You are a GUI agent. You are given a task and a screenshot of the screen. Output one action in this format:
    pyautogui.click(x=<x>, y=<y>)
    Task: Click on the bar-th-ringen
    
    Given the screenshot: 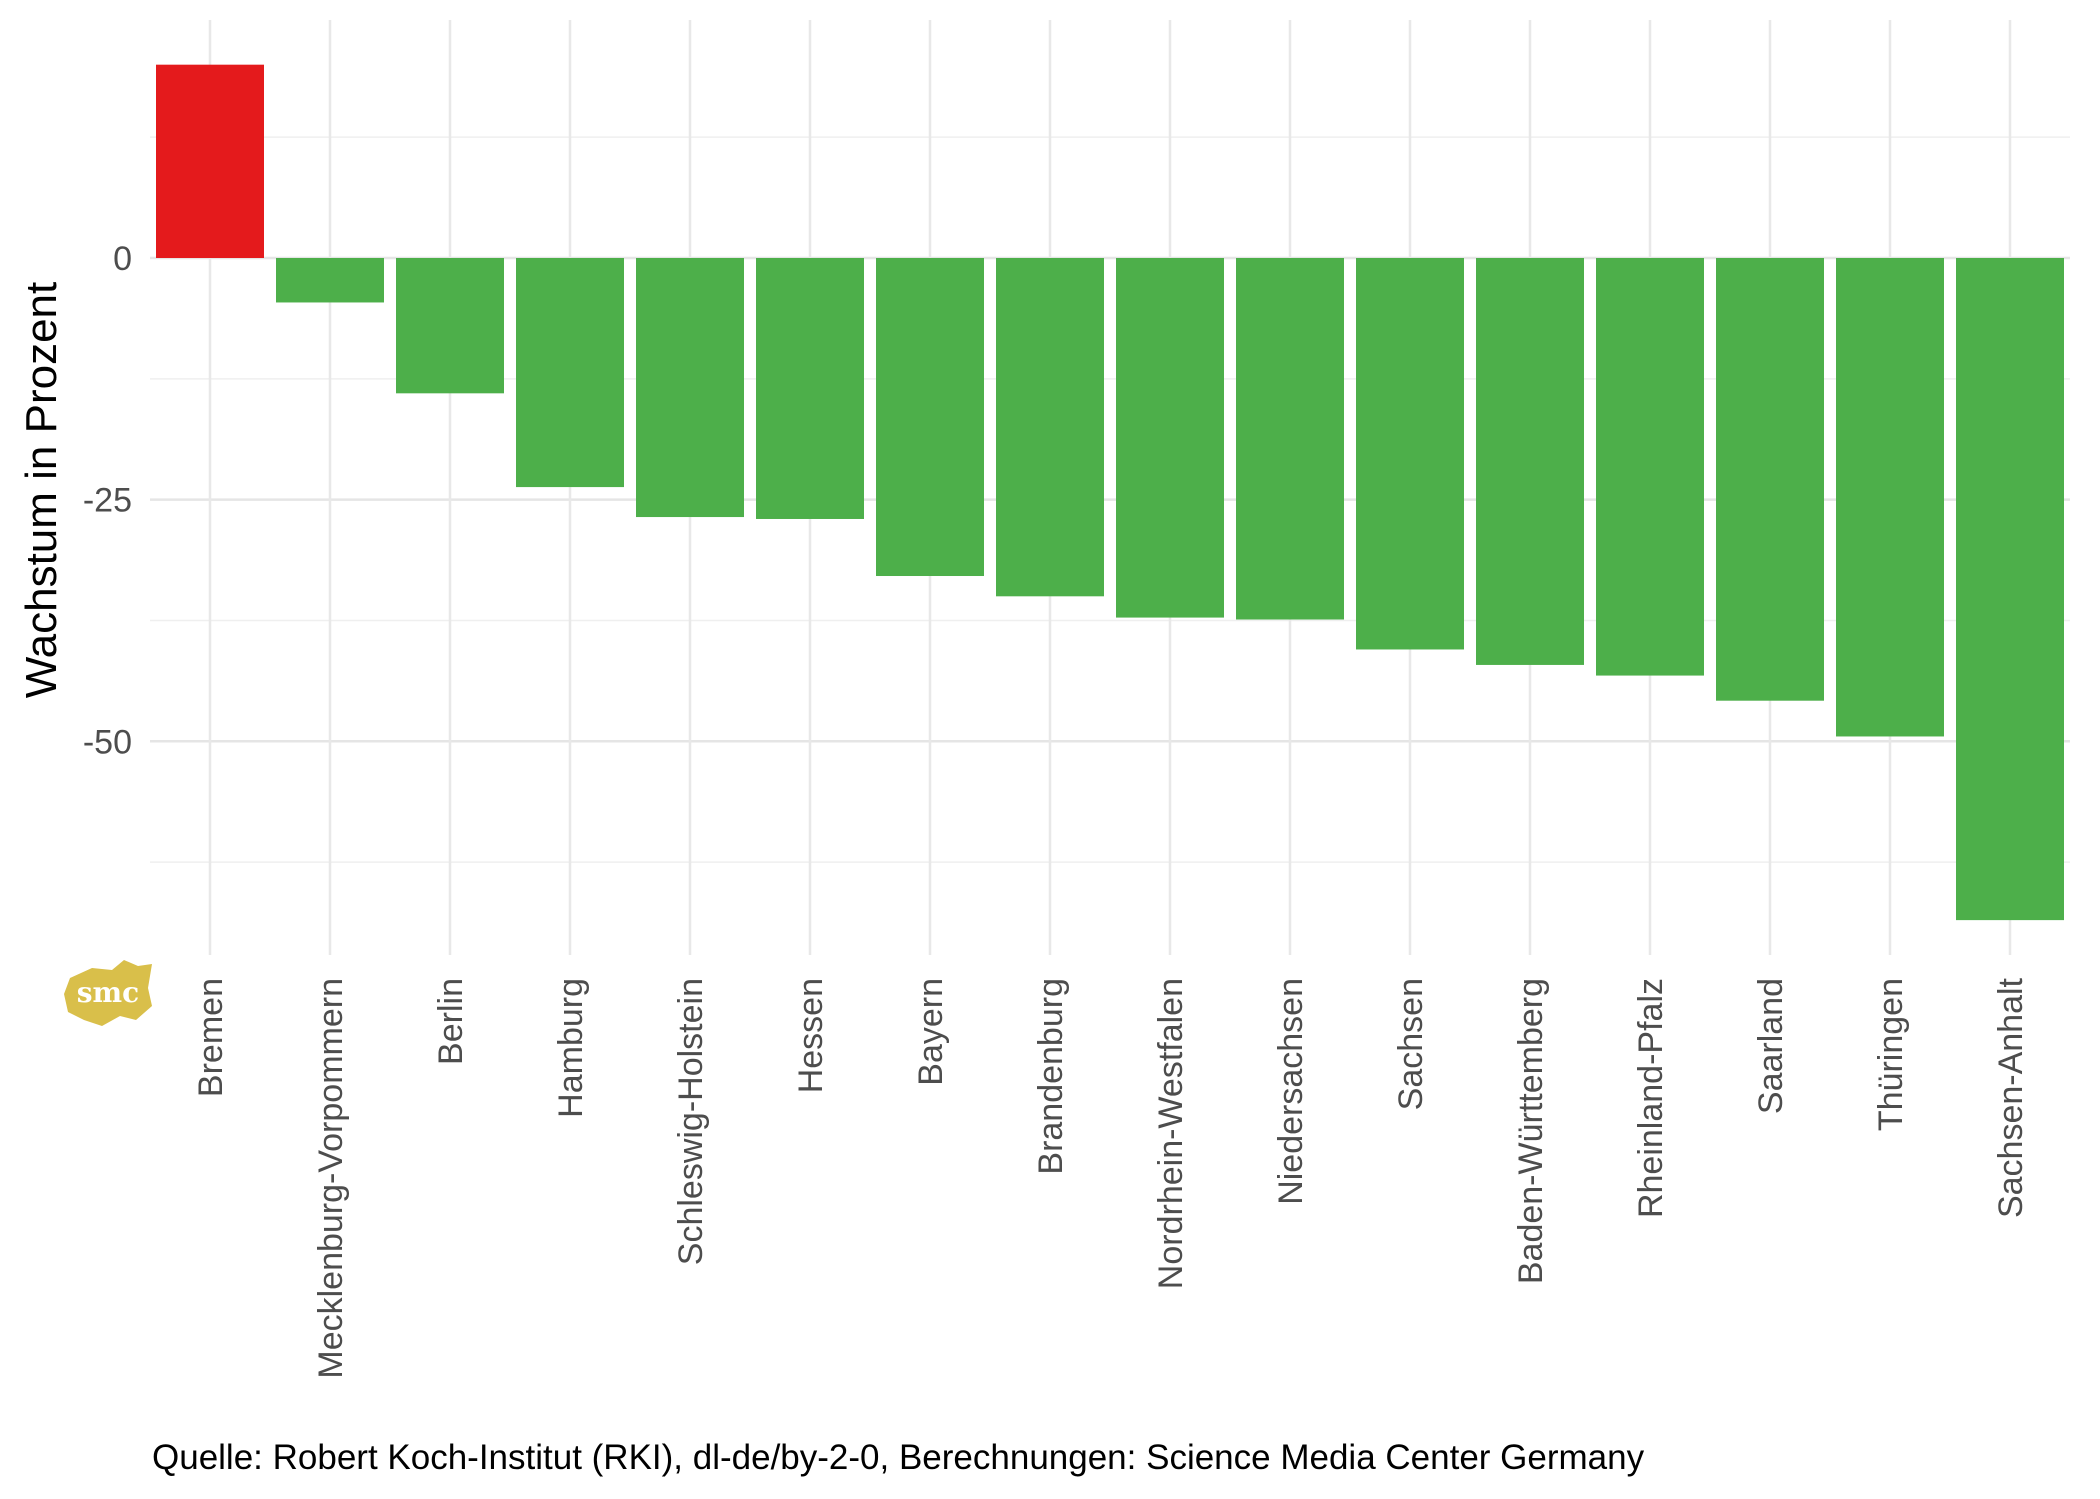 What is the action you would take?
    pyautogui.click(x=1890, y=497)
    